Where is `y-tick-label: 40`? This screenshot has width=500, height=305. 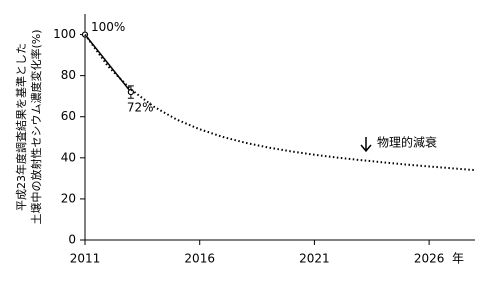 y-tick-label: 40 is located at coordinates (68, 157).